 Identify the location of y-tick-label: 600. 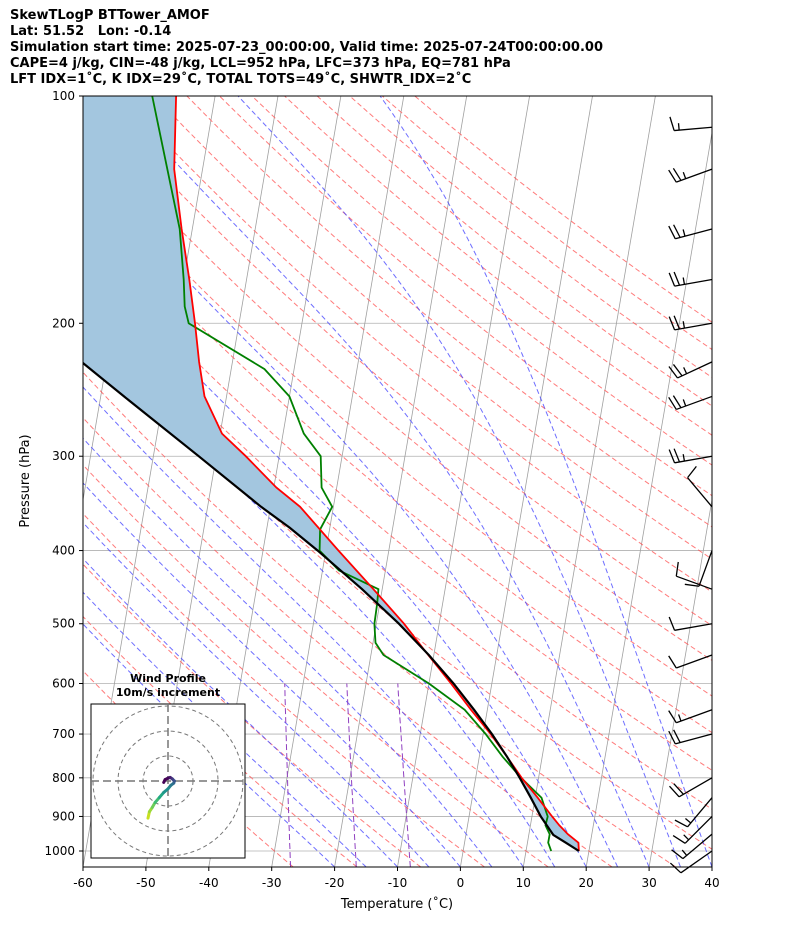
(63, 684).